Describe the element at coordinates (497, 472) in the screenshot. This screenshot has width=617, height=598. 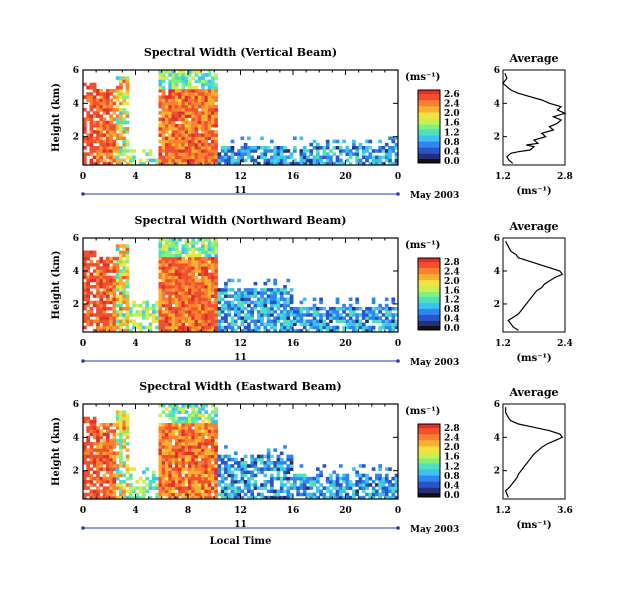
I see `profile-y-tick-label: 2` at that location.